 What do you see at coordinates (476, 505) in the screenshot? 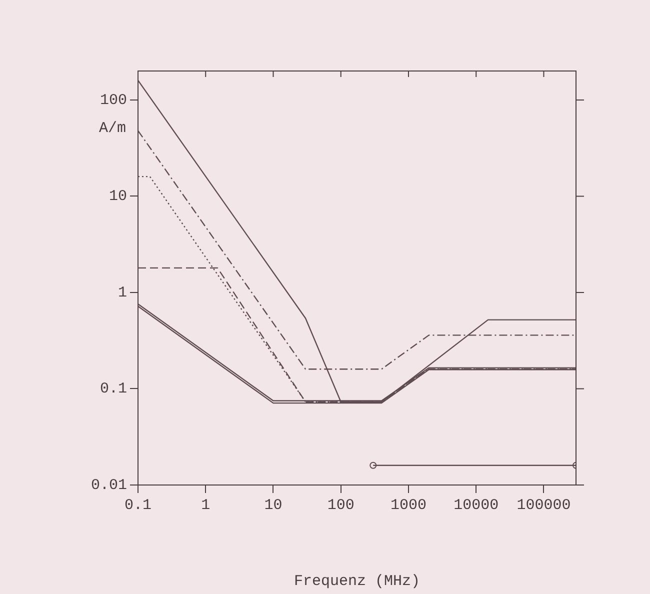
I see `x-tick-label: 10000` at bounding box center [476, 505].